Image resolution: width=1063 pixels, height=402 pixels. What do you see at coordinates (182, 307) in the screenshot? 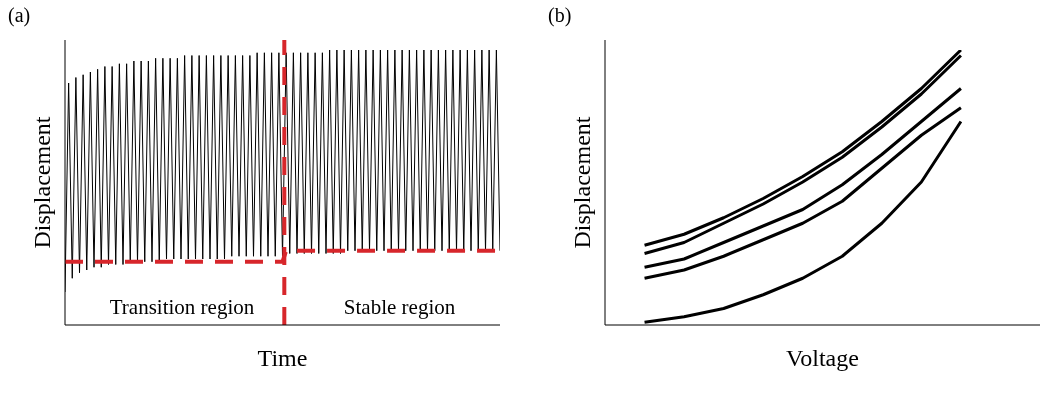
I see `annotation: Transition region` at bounding box center [182, 307].